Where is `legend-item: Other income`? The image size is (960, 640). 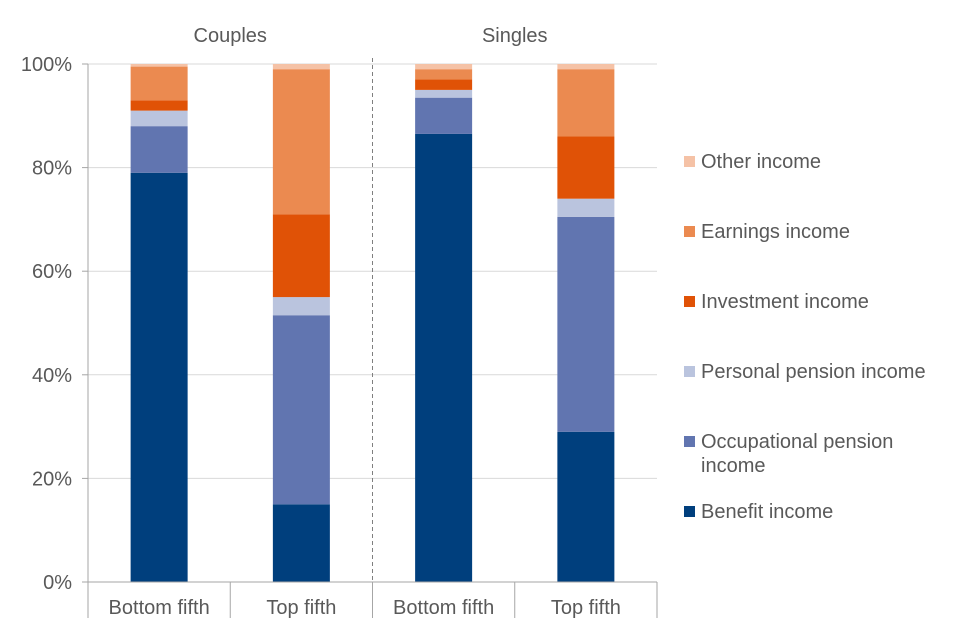
legend-item: Other income is located at coordinates (817, 162).